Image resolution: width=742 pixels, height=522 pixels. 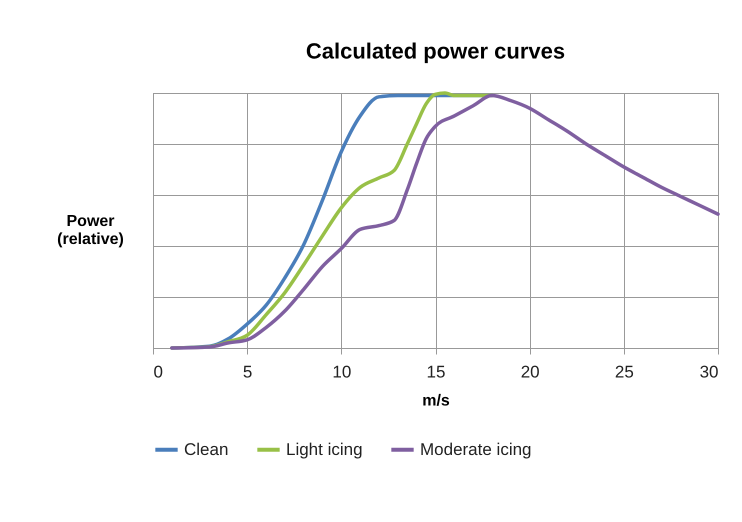 What do you see at coordinates (90, 230) in the screenshot?
I see `y-axis-title: Power (relative)` at bounding box center [90, 230].